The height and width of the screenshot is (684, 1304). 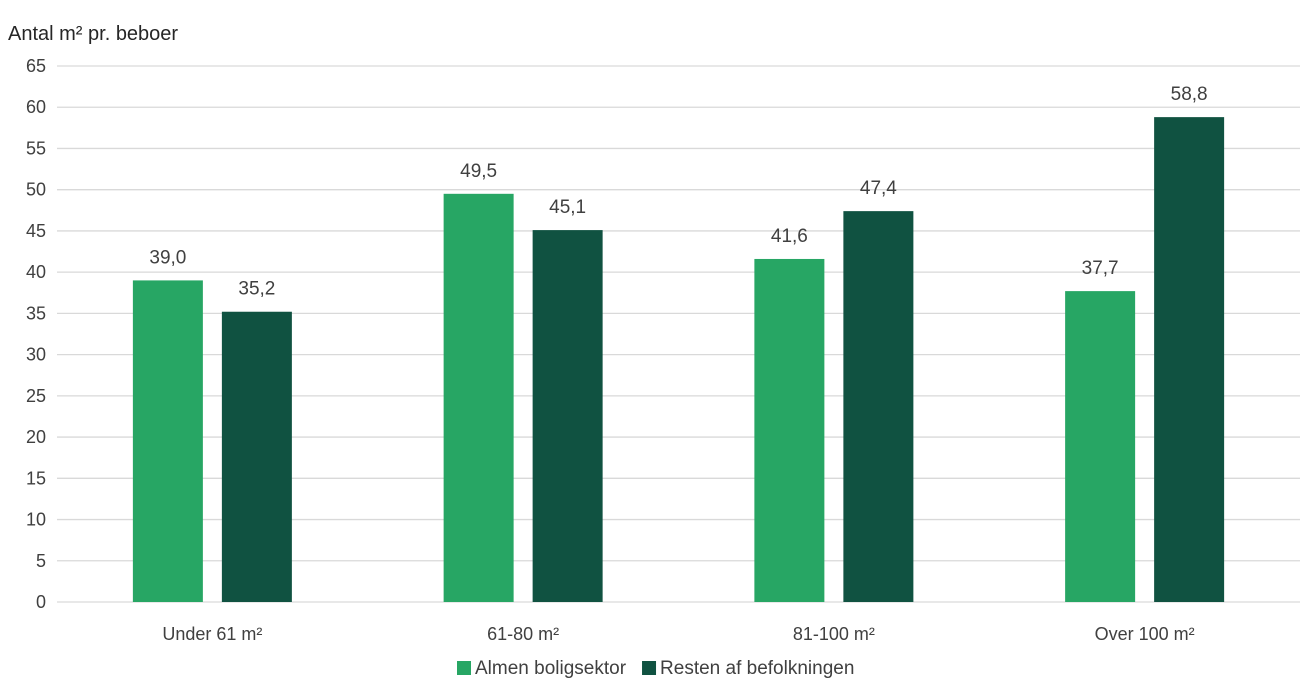 What do you see at coordinates (36, 190) in the screenshot?
I see `y-tick-label: 50` at bounding box center [36, 190].